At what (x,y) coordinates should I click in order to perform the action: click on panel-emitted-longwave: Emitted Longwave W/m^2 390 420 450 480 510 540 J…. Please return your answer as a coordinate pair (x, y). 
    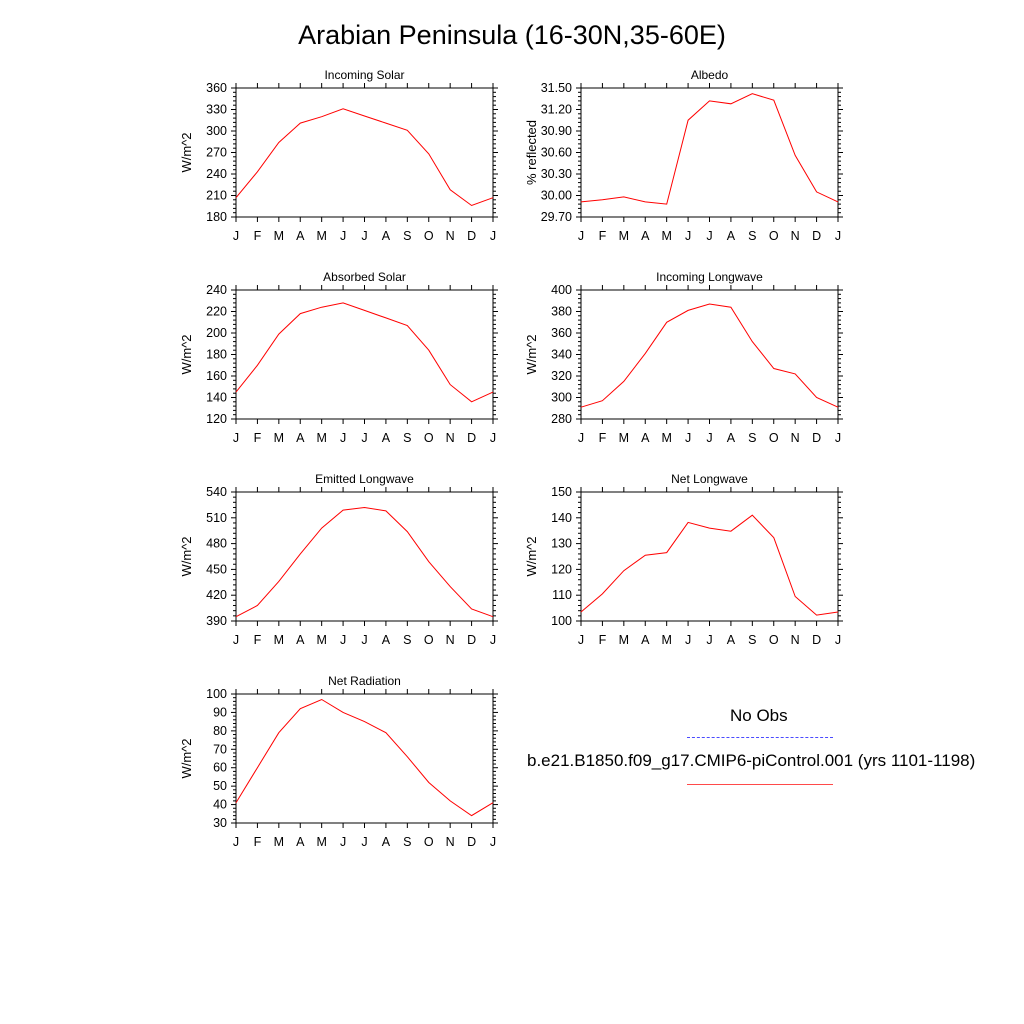
    Looking at the image, I should click on (338, 559).